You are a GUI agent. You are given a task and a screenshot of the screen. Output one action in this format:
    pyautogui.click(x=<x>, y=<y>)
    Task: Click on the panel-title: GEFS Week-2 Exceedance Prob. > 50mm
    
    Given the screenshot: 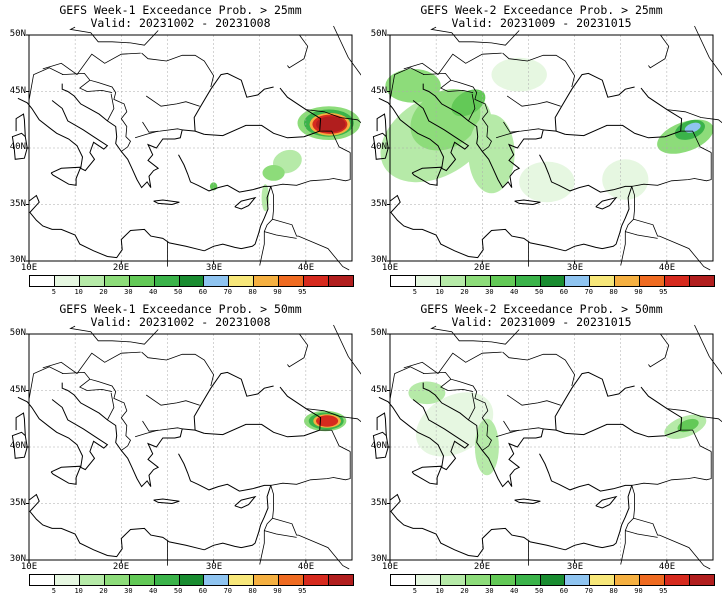 What is the action you would take?
    pyautogui.click(x=541, y=309)
    